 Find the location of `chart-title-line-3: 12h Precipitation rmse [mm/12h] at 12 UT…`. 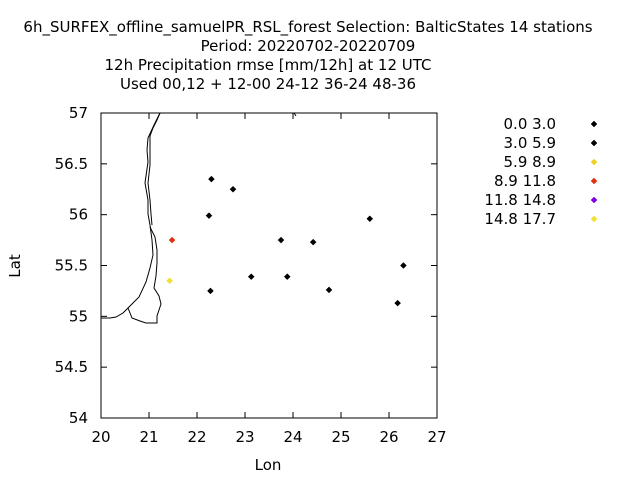

chart-title-line-3: 12h Precipitation rmse [mm/12h] at 12 UT… is located at coordinates (268, 65).